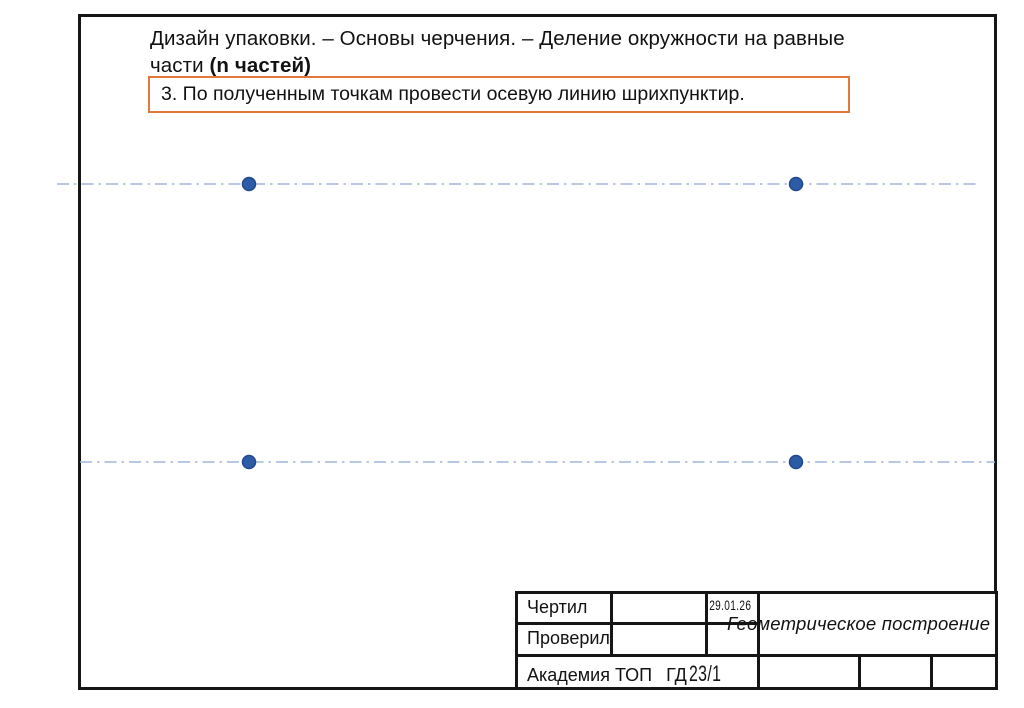  What do you see at coordinates (705, 673) in the screenshot?
I see `group-number: 23/1` at bounding box center [705, 673].